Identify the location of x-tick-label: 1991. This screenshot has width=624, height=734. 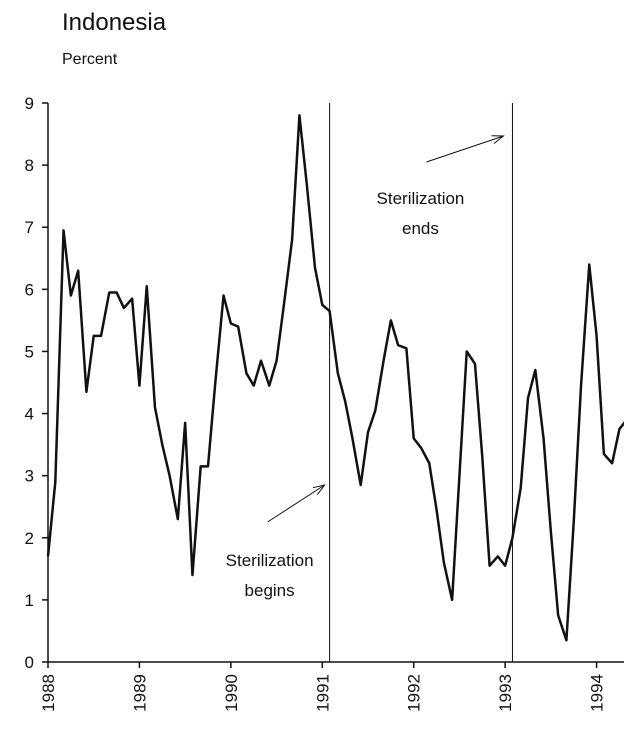
(322, 693).